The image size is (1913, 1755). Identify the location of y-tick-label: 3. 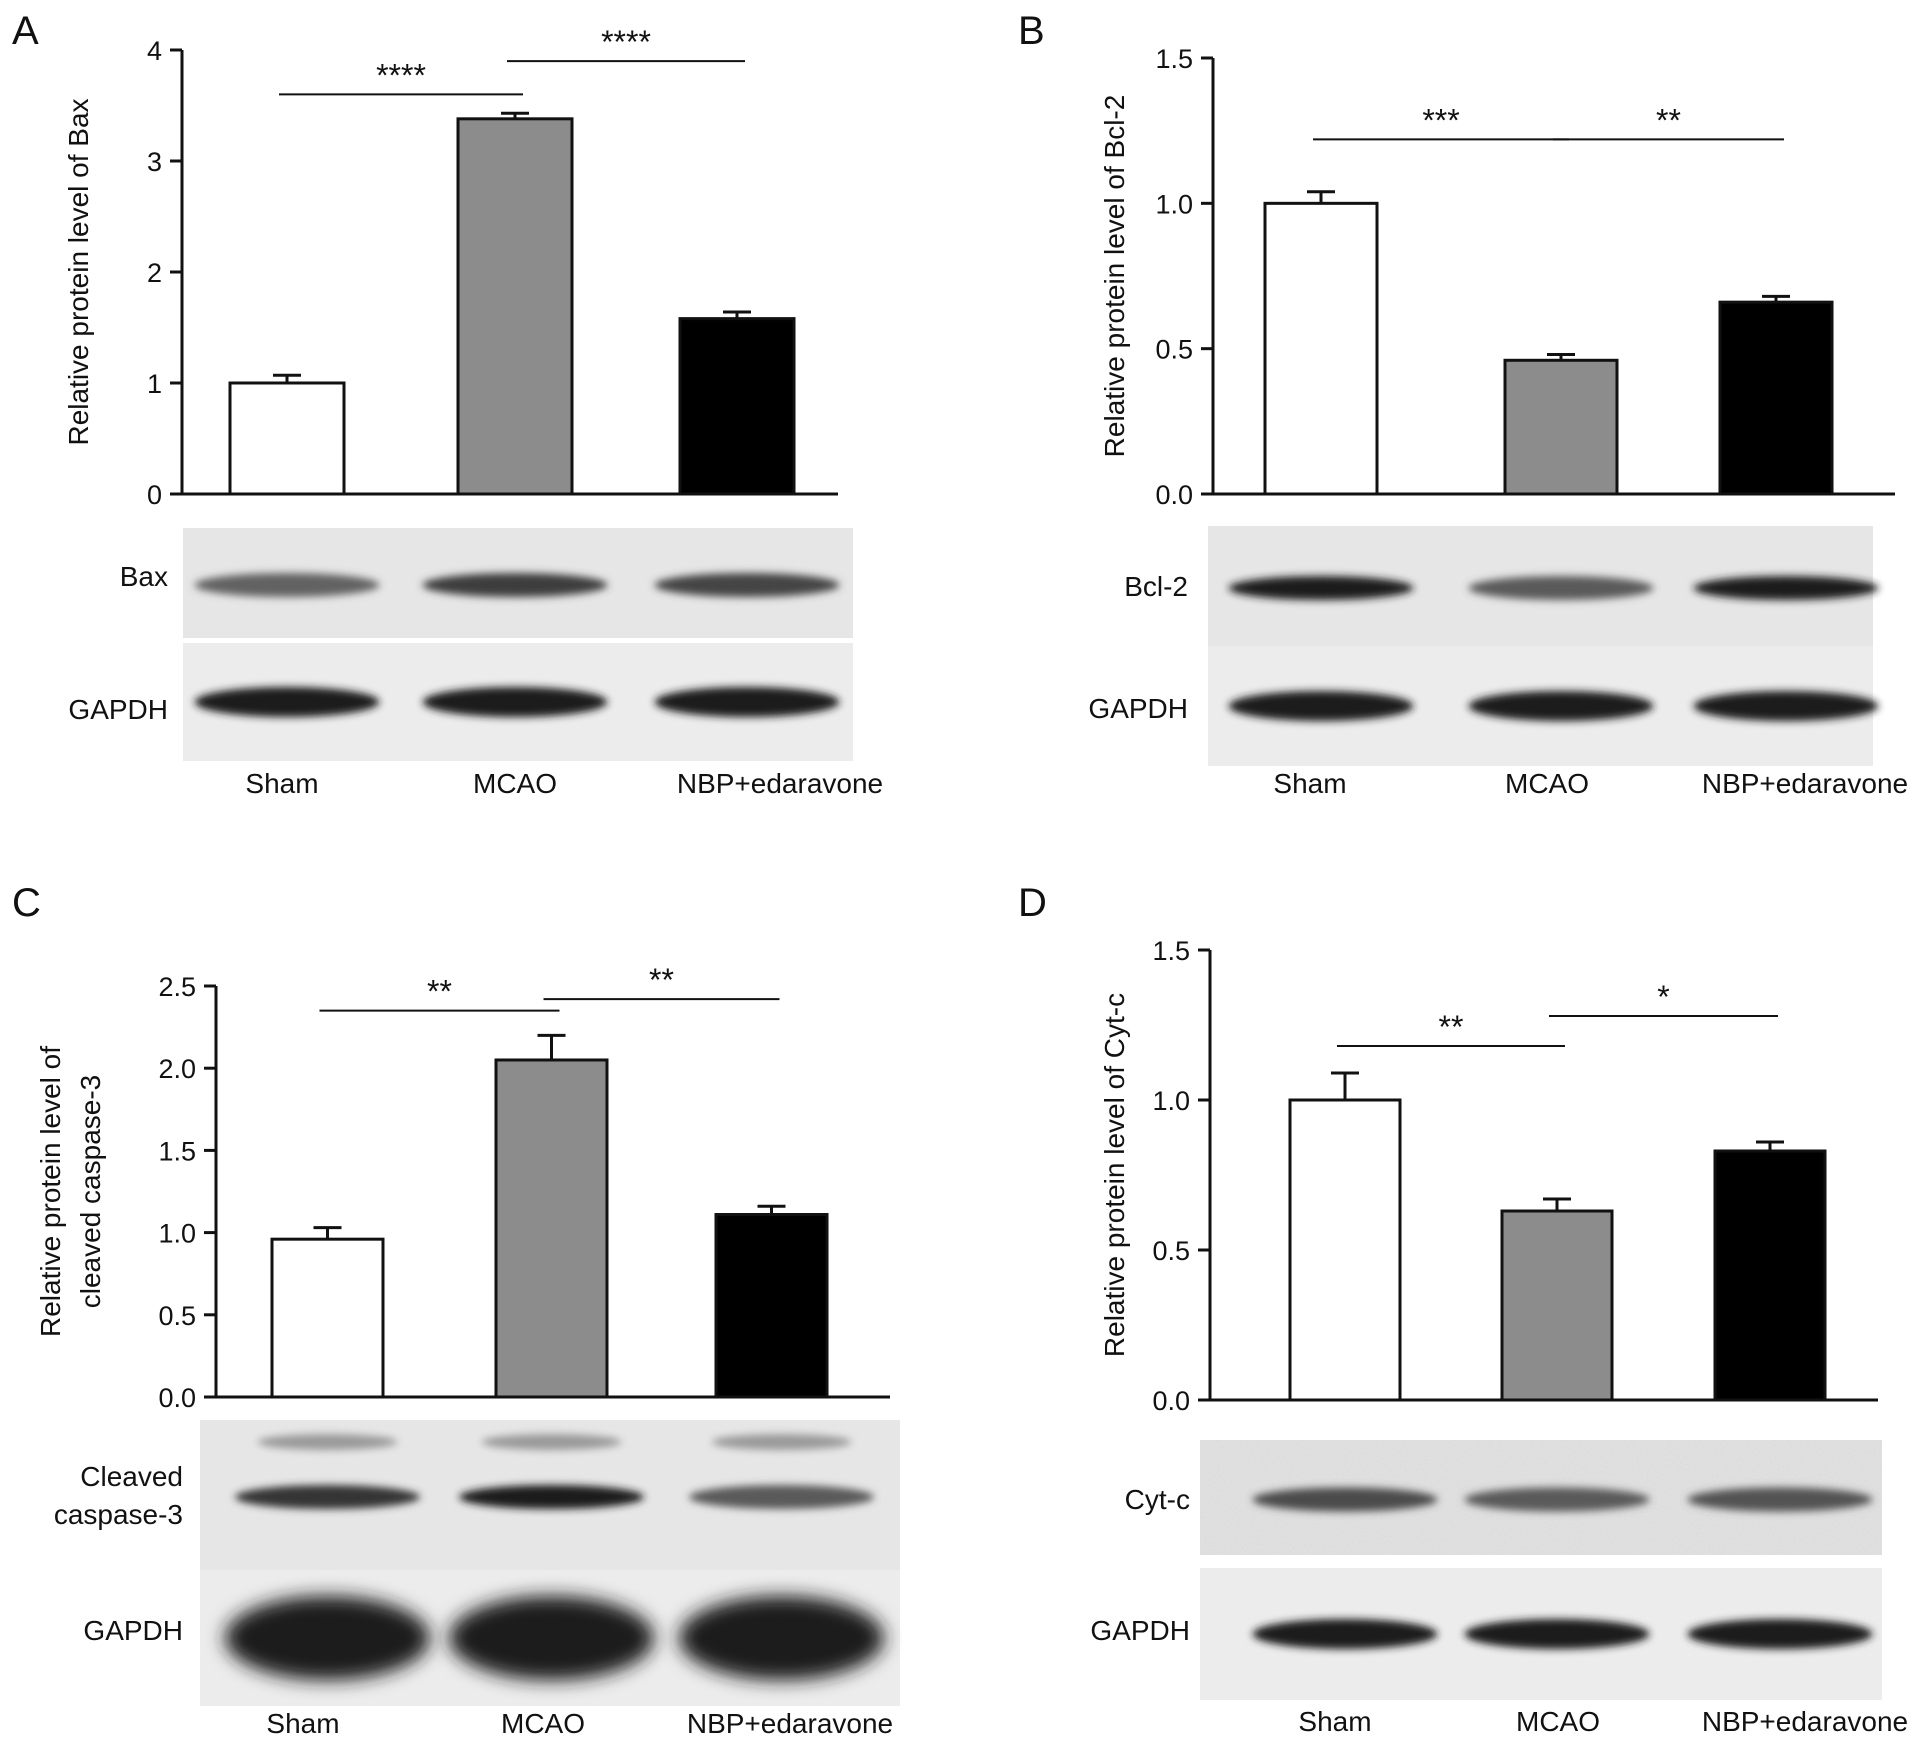
(154, 162).